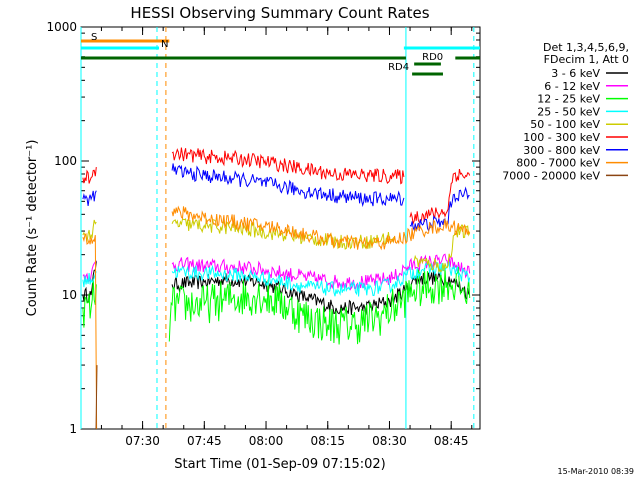 This screenshot has width=640, height=480. Describe the element at coordinates (327, 441) in the screenshot. I see `x-tick-label: 08:15` at that location.